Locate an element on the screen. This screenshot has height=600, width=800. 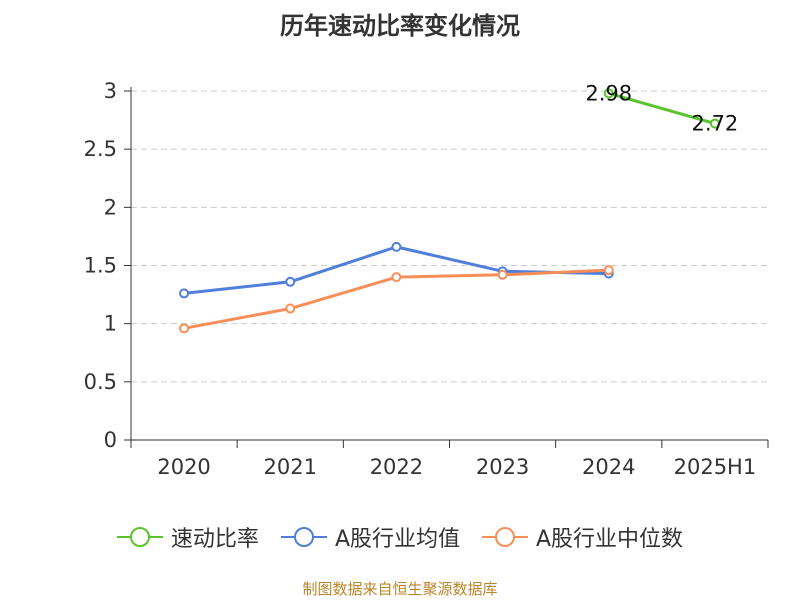
y-tick-label: 3 is located at coordinates (110, 91).